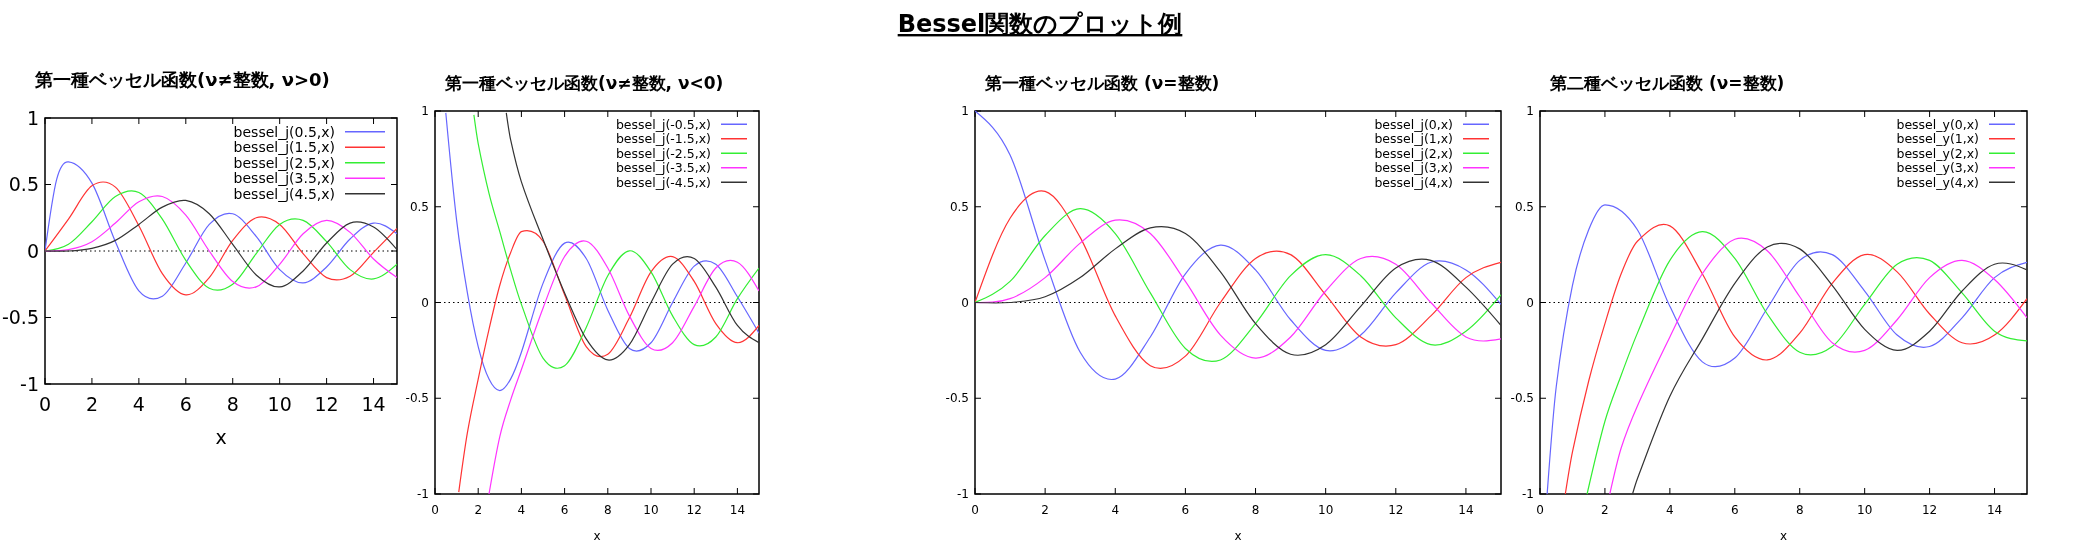 The width and height of the screenshot is (2077, 550). I want to click on legend-label: bessel_j(1.5,x), so click(284, 147).